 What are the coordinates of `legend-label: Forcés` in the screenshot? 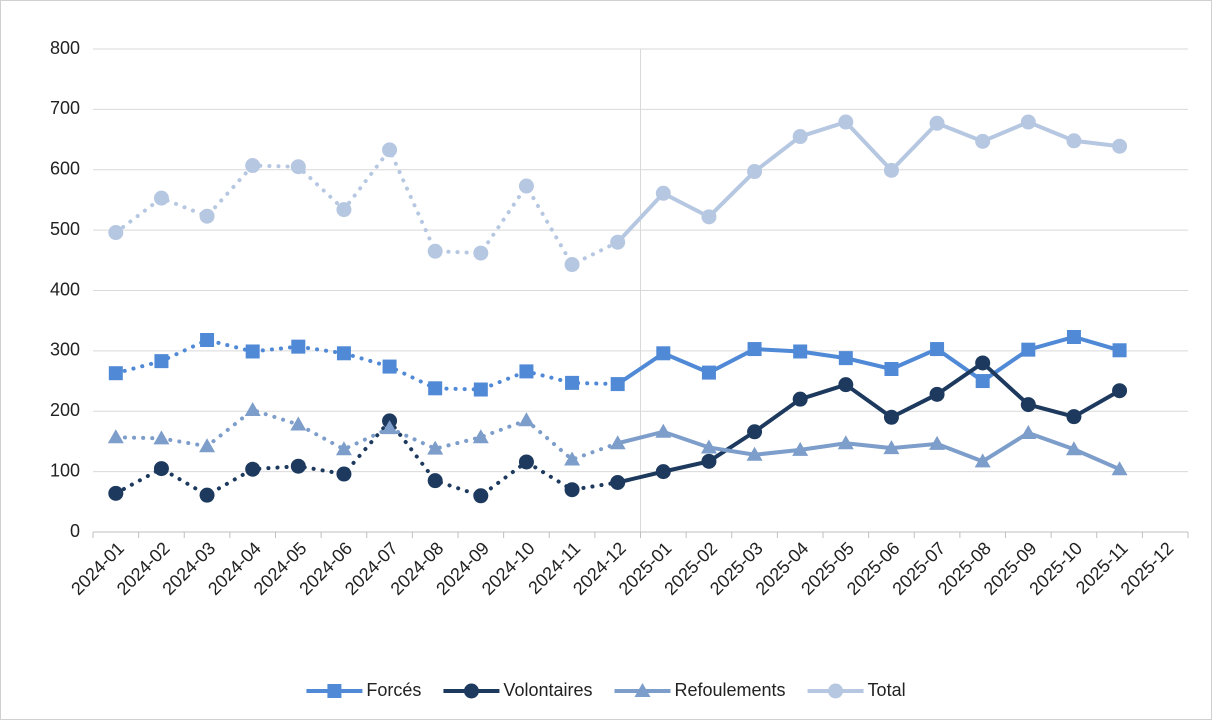 It's located at (393, 690).